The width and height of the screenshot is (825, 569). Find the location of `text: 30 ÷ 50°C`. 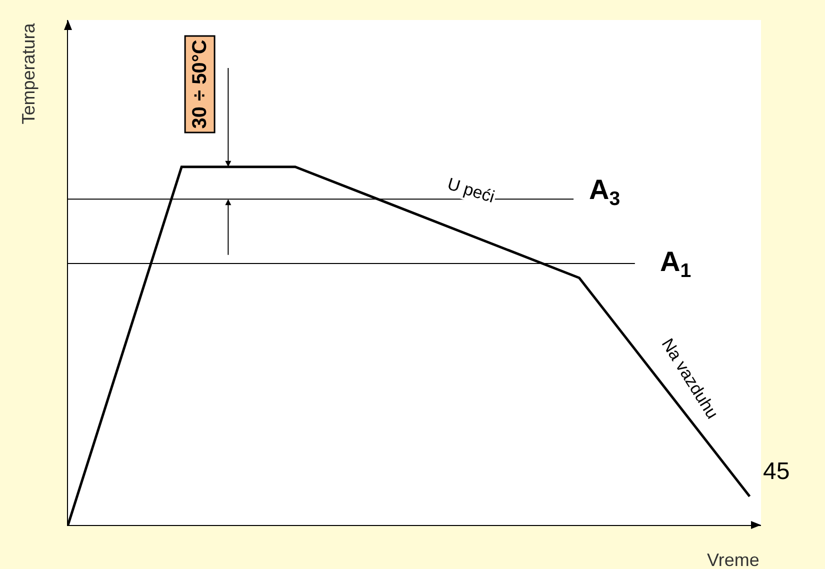

text: 30 ÷ 50°C is located at coordinates (199, 84).